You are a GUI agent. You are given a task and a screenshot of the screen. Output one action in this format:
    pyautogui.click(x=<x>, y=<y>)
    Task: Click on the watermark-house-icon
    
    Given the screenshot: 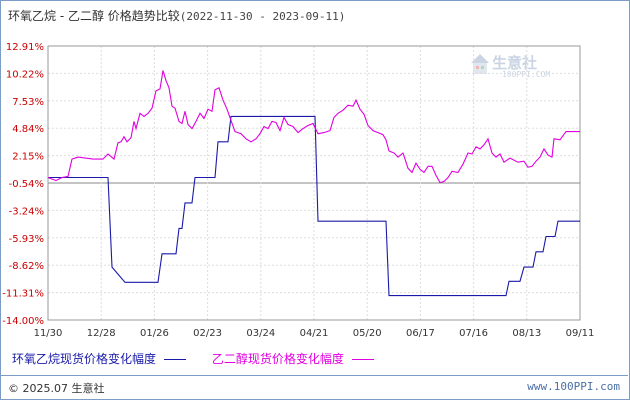 What is the action you would take?
    pyautogui.click(x=480, y=64)
    